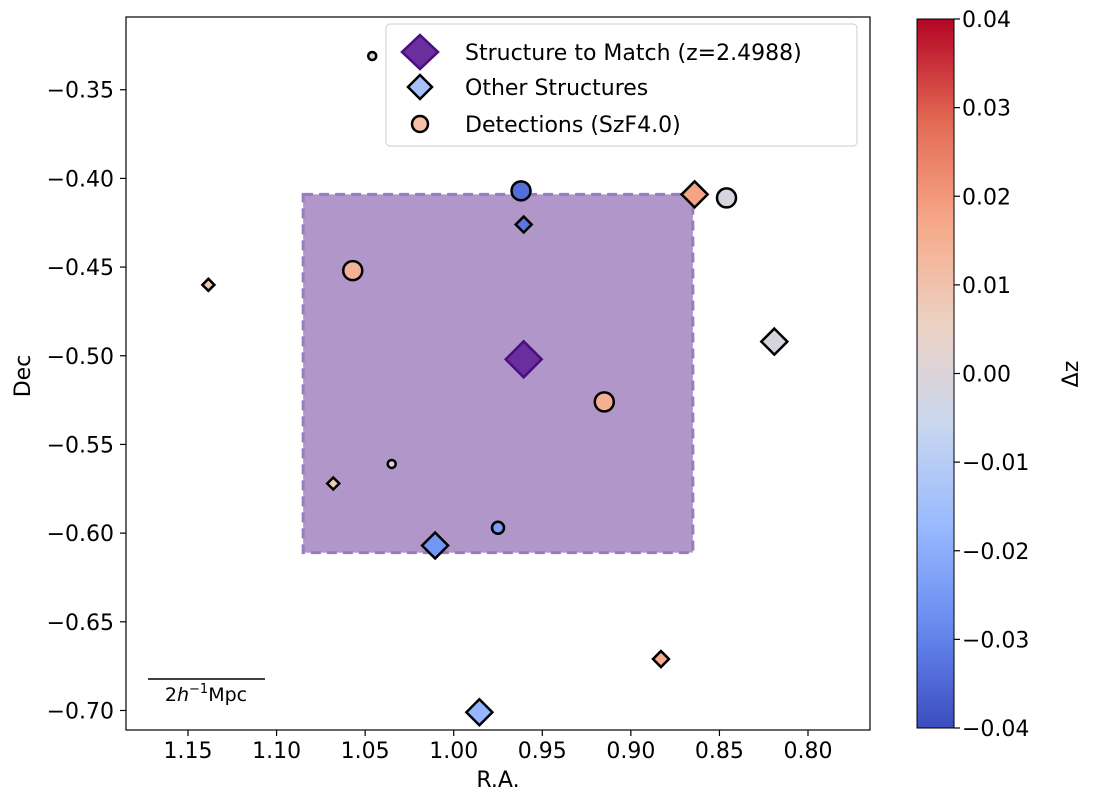 The height and width of the screenshot is (807, 1093). What do you see at coordinates (23, 376) in the screenshot?
I see `y-axis-label: Dec` at bounding box center [23, 376].